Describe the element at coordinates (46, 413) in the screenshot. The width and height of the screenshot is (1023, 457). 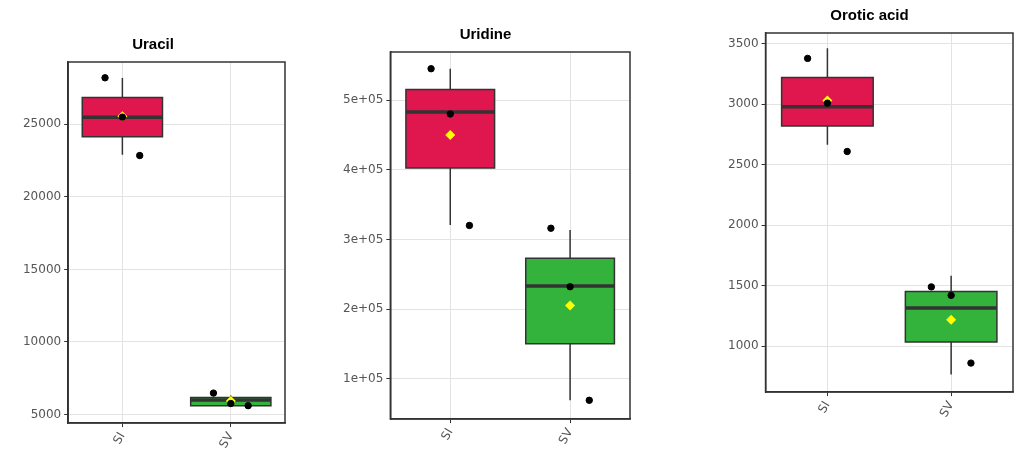
I see `y-tick-label: 5000` at that location.